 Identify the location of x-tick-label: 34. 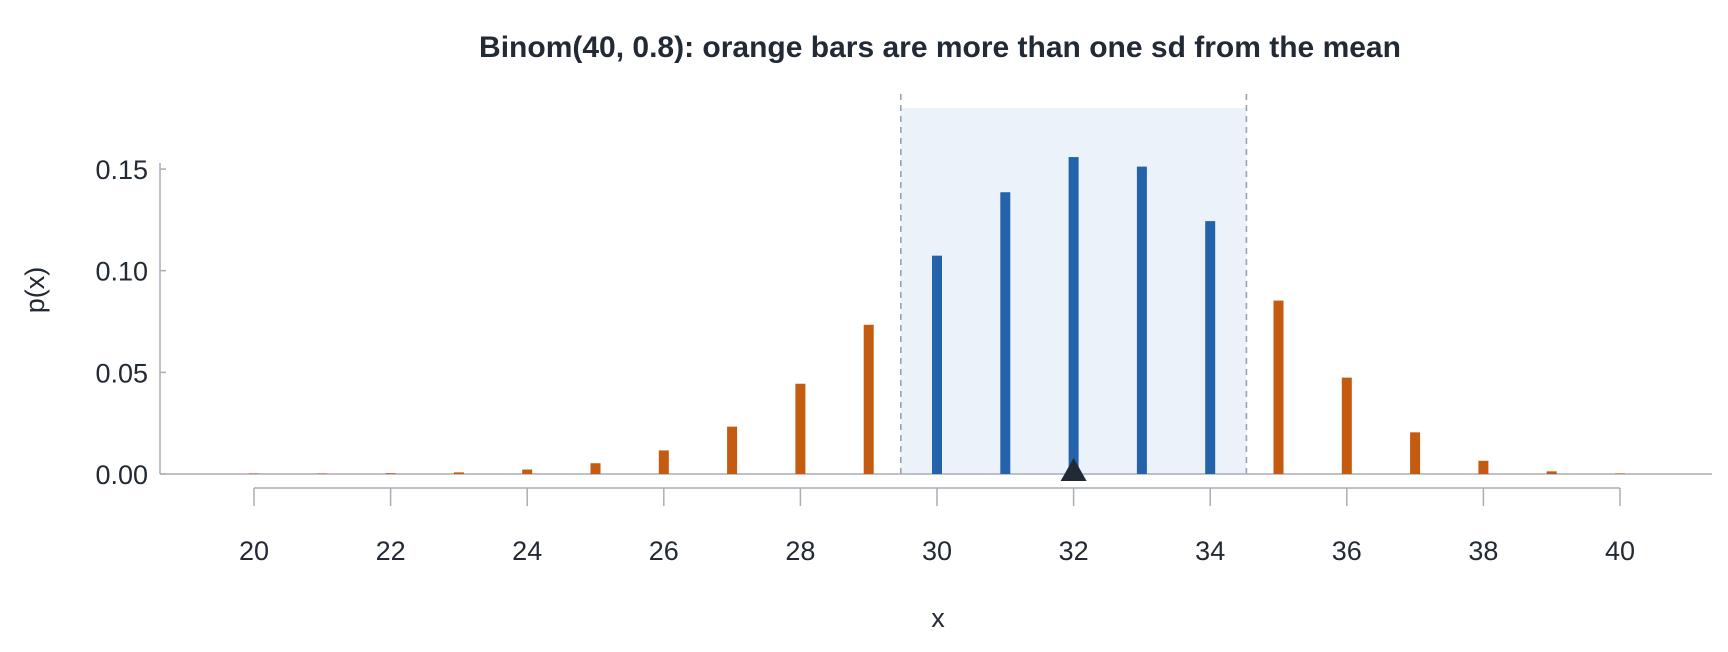
(1210, 551).